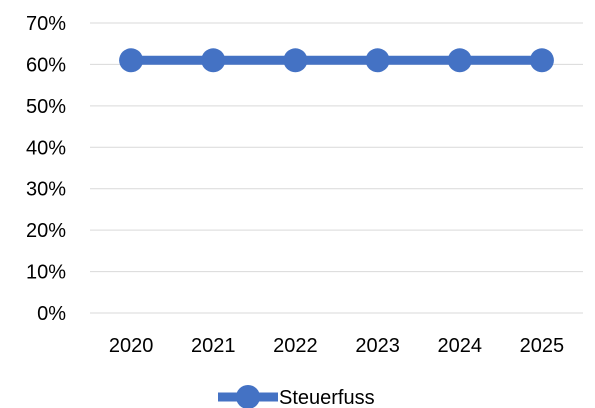 The height and width of the screenshot is (408, 595). I want to click on legend: Steuerfuss, so click(296, 396).